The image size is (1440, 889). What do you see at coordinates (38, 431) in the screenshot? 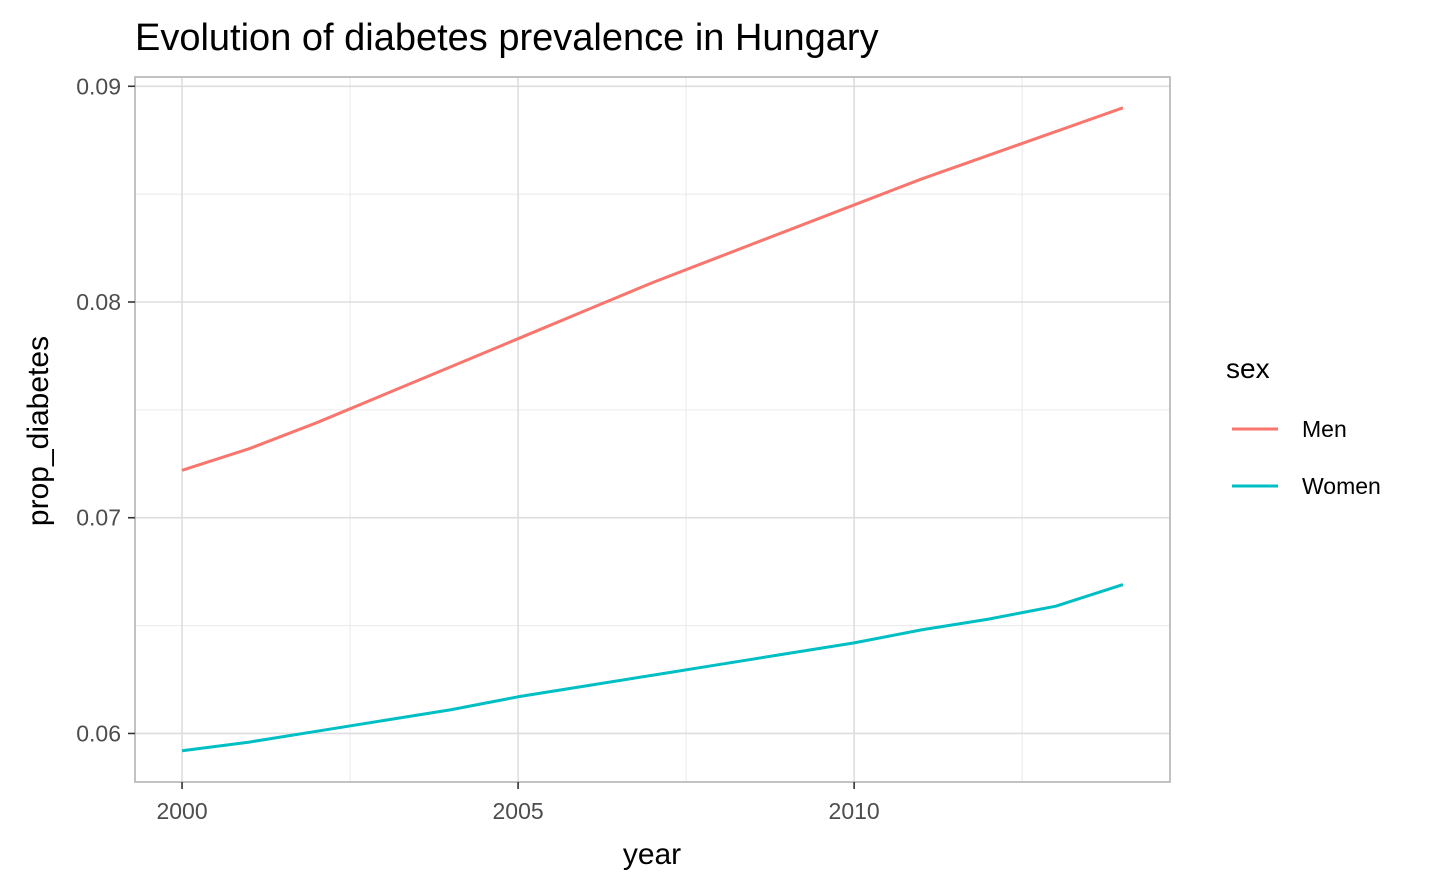
I see `y-axis-title: prop_diabetes` at bounding box center [38, 431].